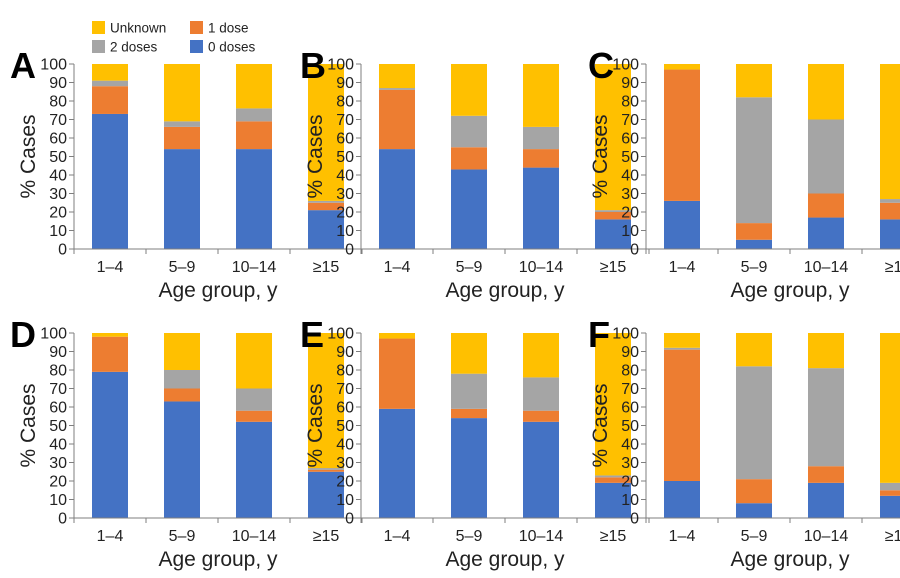  What do you see at coordinates (228, 28) in the screenshot?
I see `legend-label-one: 1 dose` at bounding box center [228, 28].